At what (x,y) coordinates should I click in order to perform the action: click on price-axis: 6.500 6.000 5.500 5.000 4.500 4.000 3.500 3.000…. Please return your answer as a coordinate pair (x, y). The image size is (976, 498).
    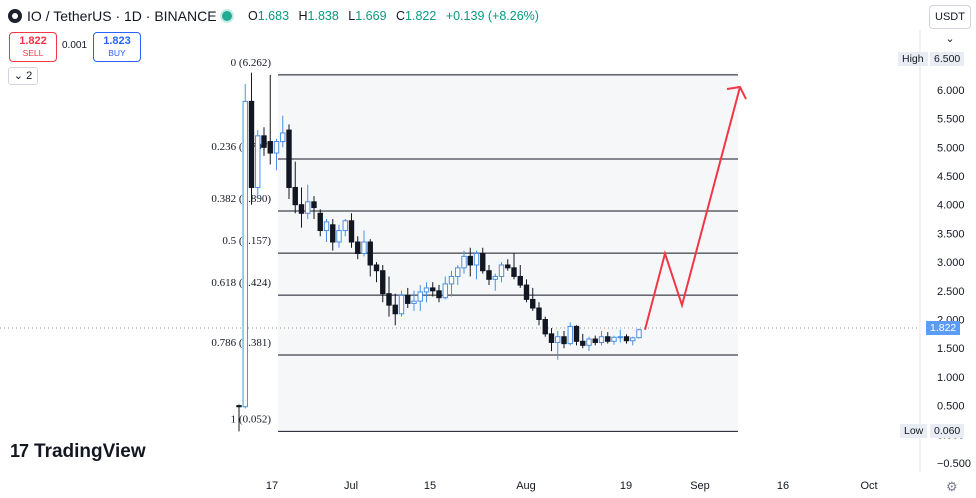
    Looking at the image, I should click on (954, 263).